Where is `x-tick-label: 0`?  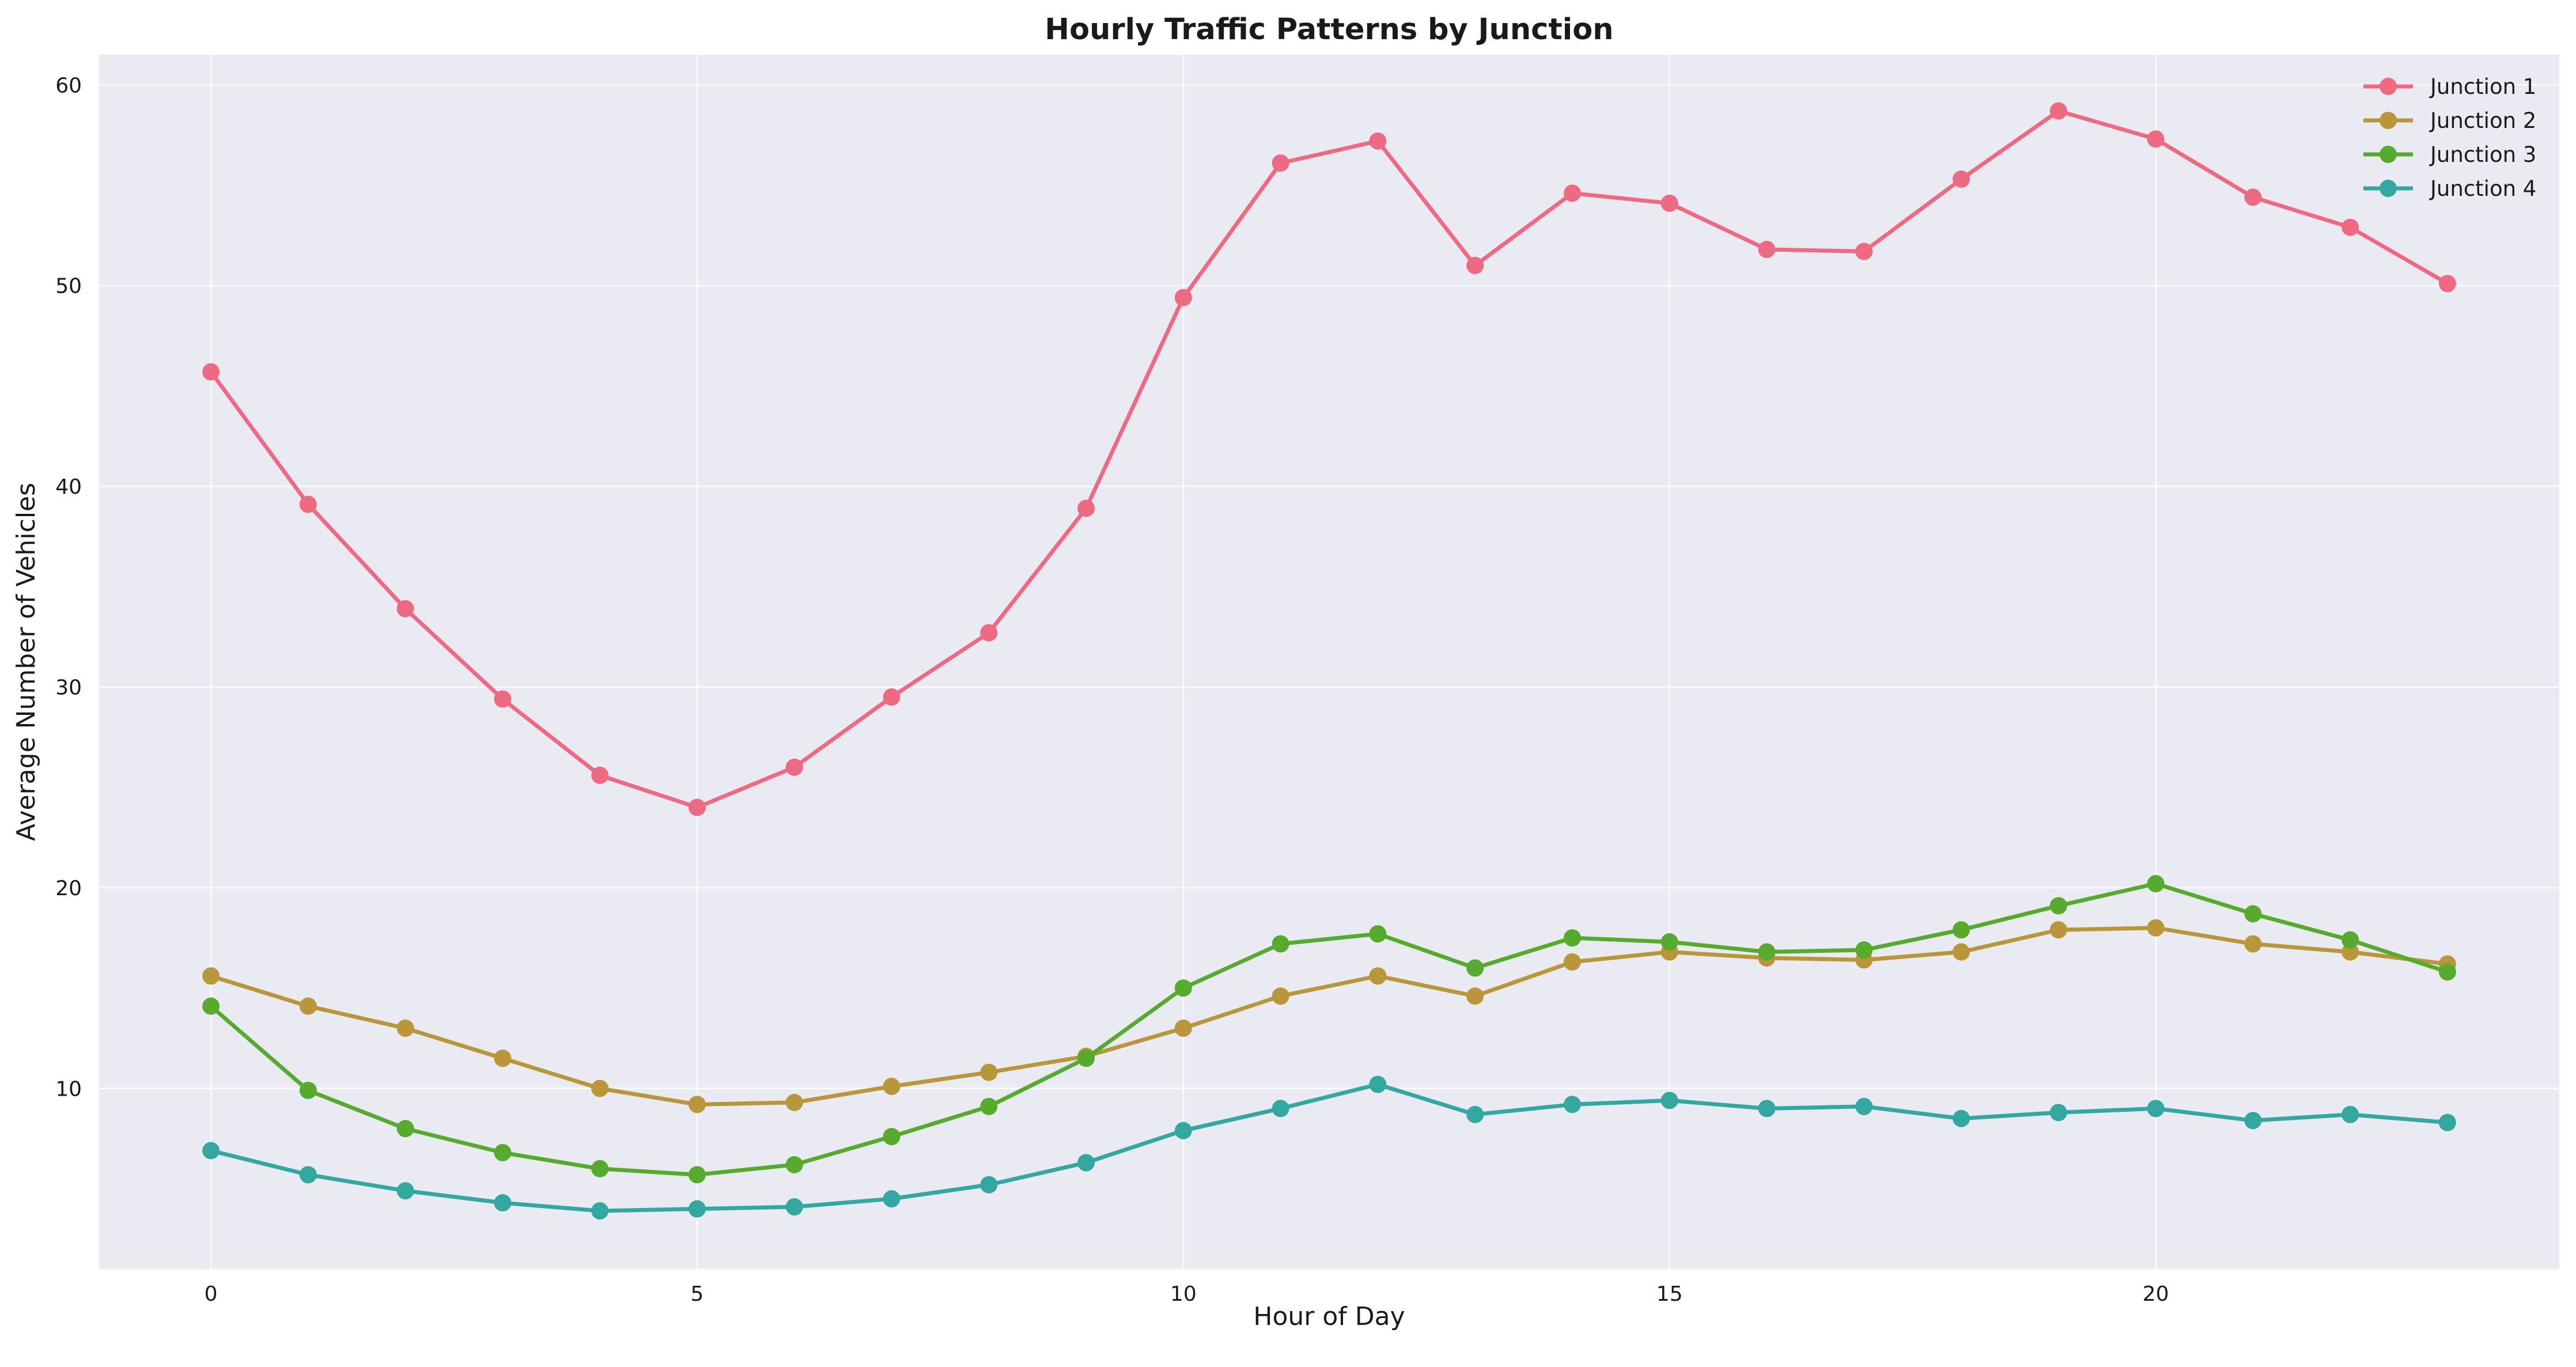
x-tick-label: 0 is located at coordinates (211, 1294).